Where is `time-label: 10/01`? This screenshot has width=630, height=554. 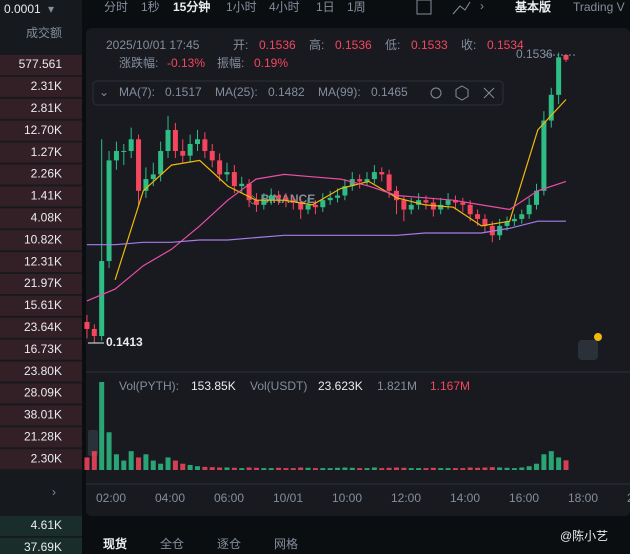 time-label: 10/01 is located at coordinates (288, 498).